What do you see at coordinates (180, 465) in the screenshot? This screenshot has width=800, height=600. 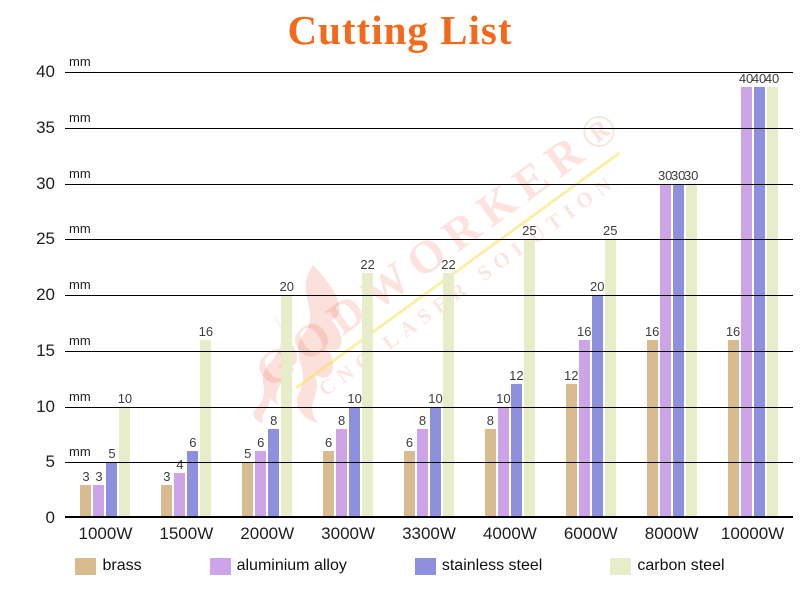 I see `bar-value-label: 4` at bounding box center [180, 465].